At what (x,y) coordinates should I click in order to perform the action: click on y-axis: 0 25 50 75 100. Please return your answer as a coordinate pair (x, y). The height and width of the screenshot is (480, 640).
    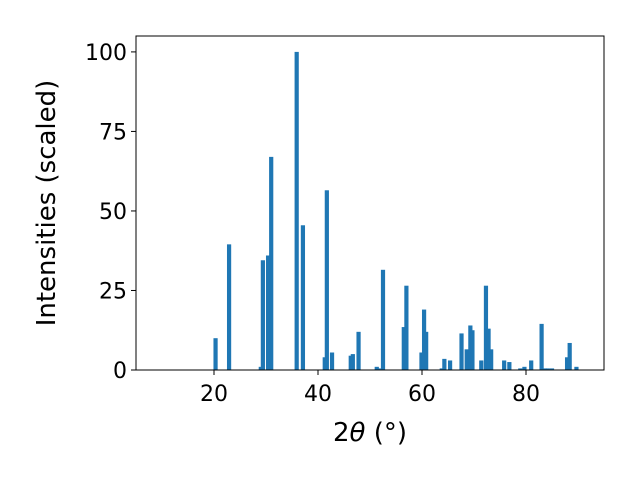
    Looking at the image, I should click on (110, 212).